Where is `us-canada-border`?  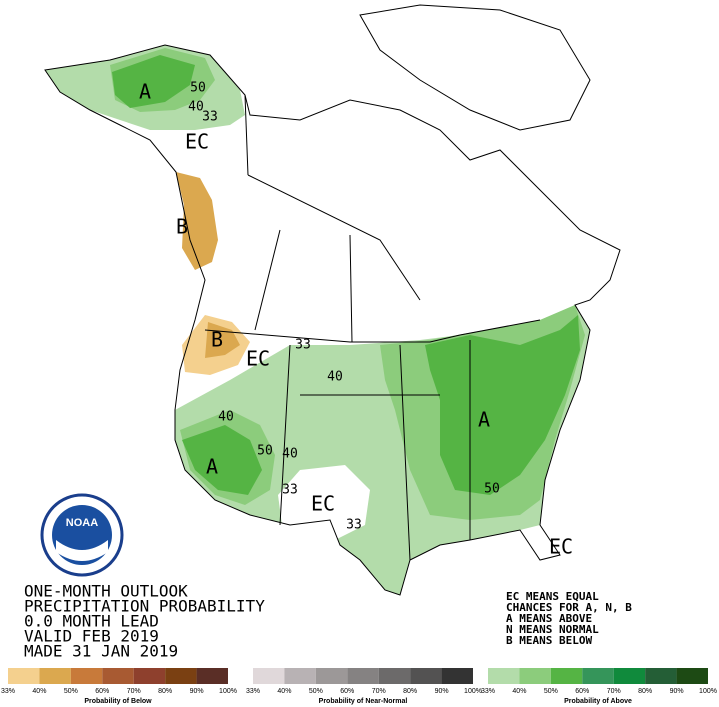
us-canada-border is located at coordinates (372, 331).